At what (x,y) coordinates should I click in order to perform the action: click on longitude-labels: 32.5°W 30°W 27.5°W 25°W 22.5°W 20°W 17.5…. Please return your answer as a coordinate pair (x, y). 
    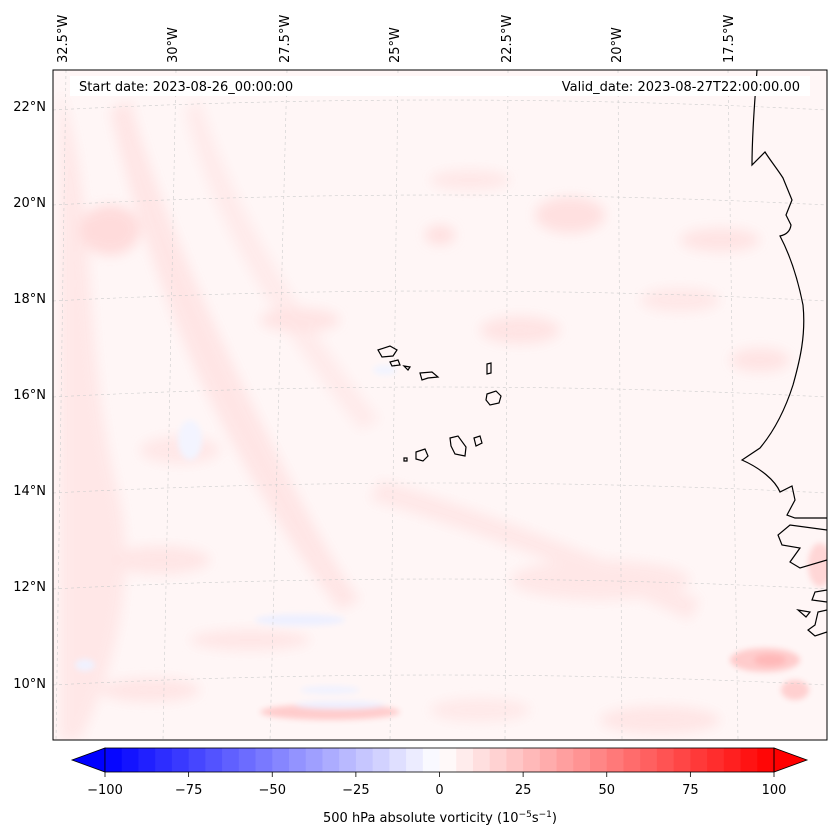
    Looking at the image, I should click on (396, 39).